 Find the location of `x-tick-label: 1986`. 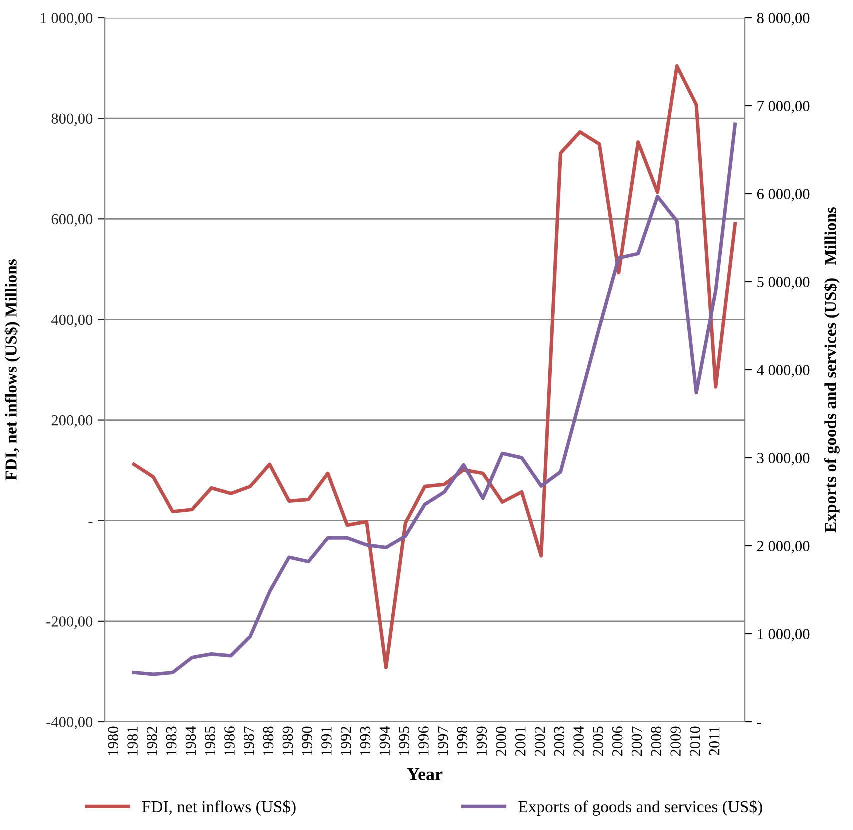

x-tick-label: 1986 is located at coordinates (229, 741).